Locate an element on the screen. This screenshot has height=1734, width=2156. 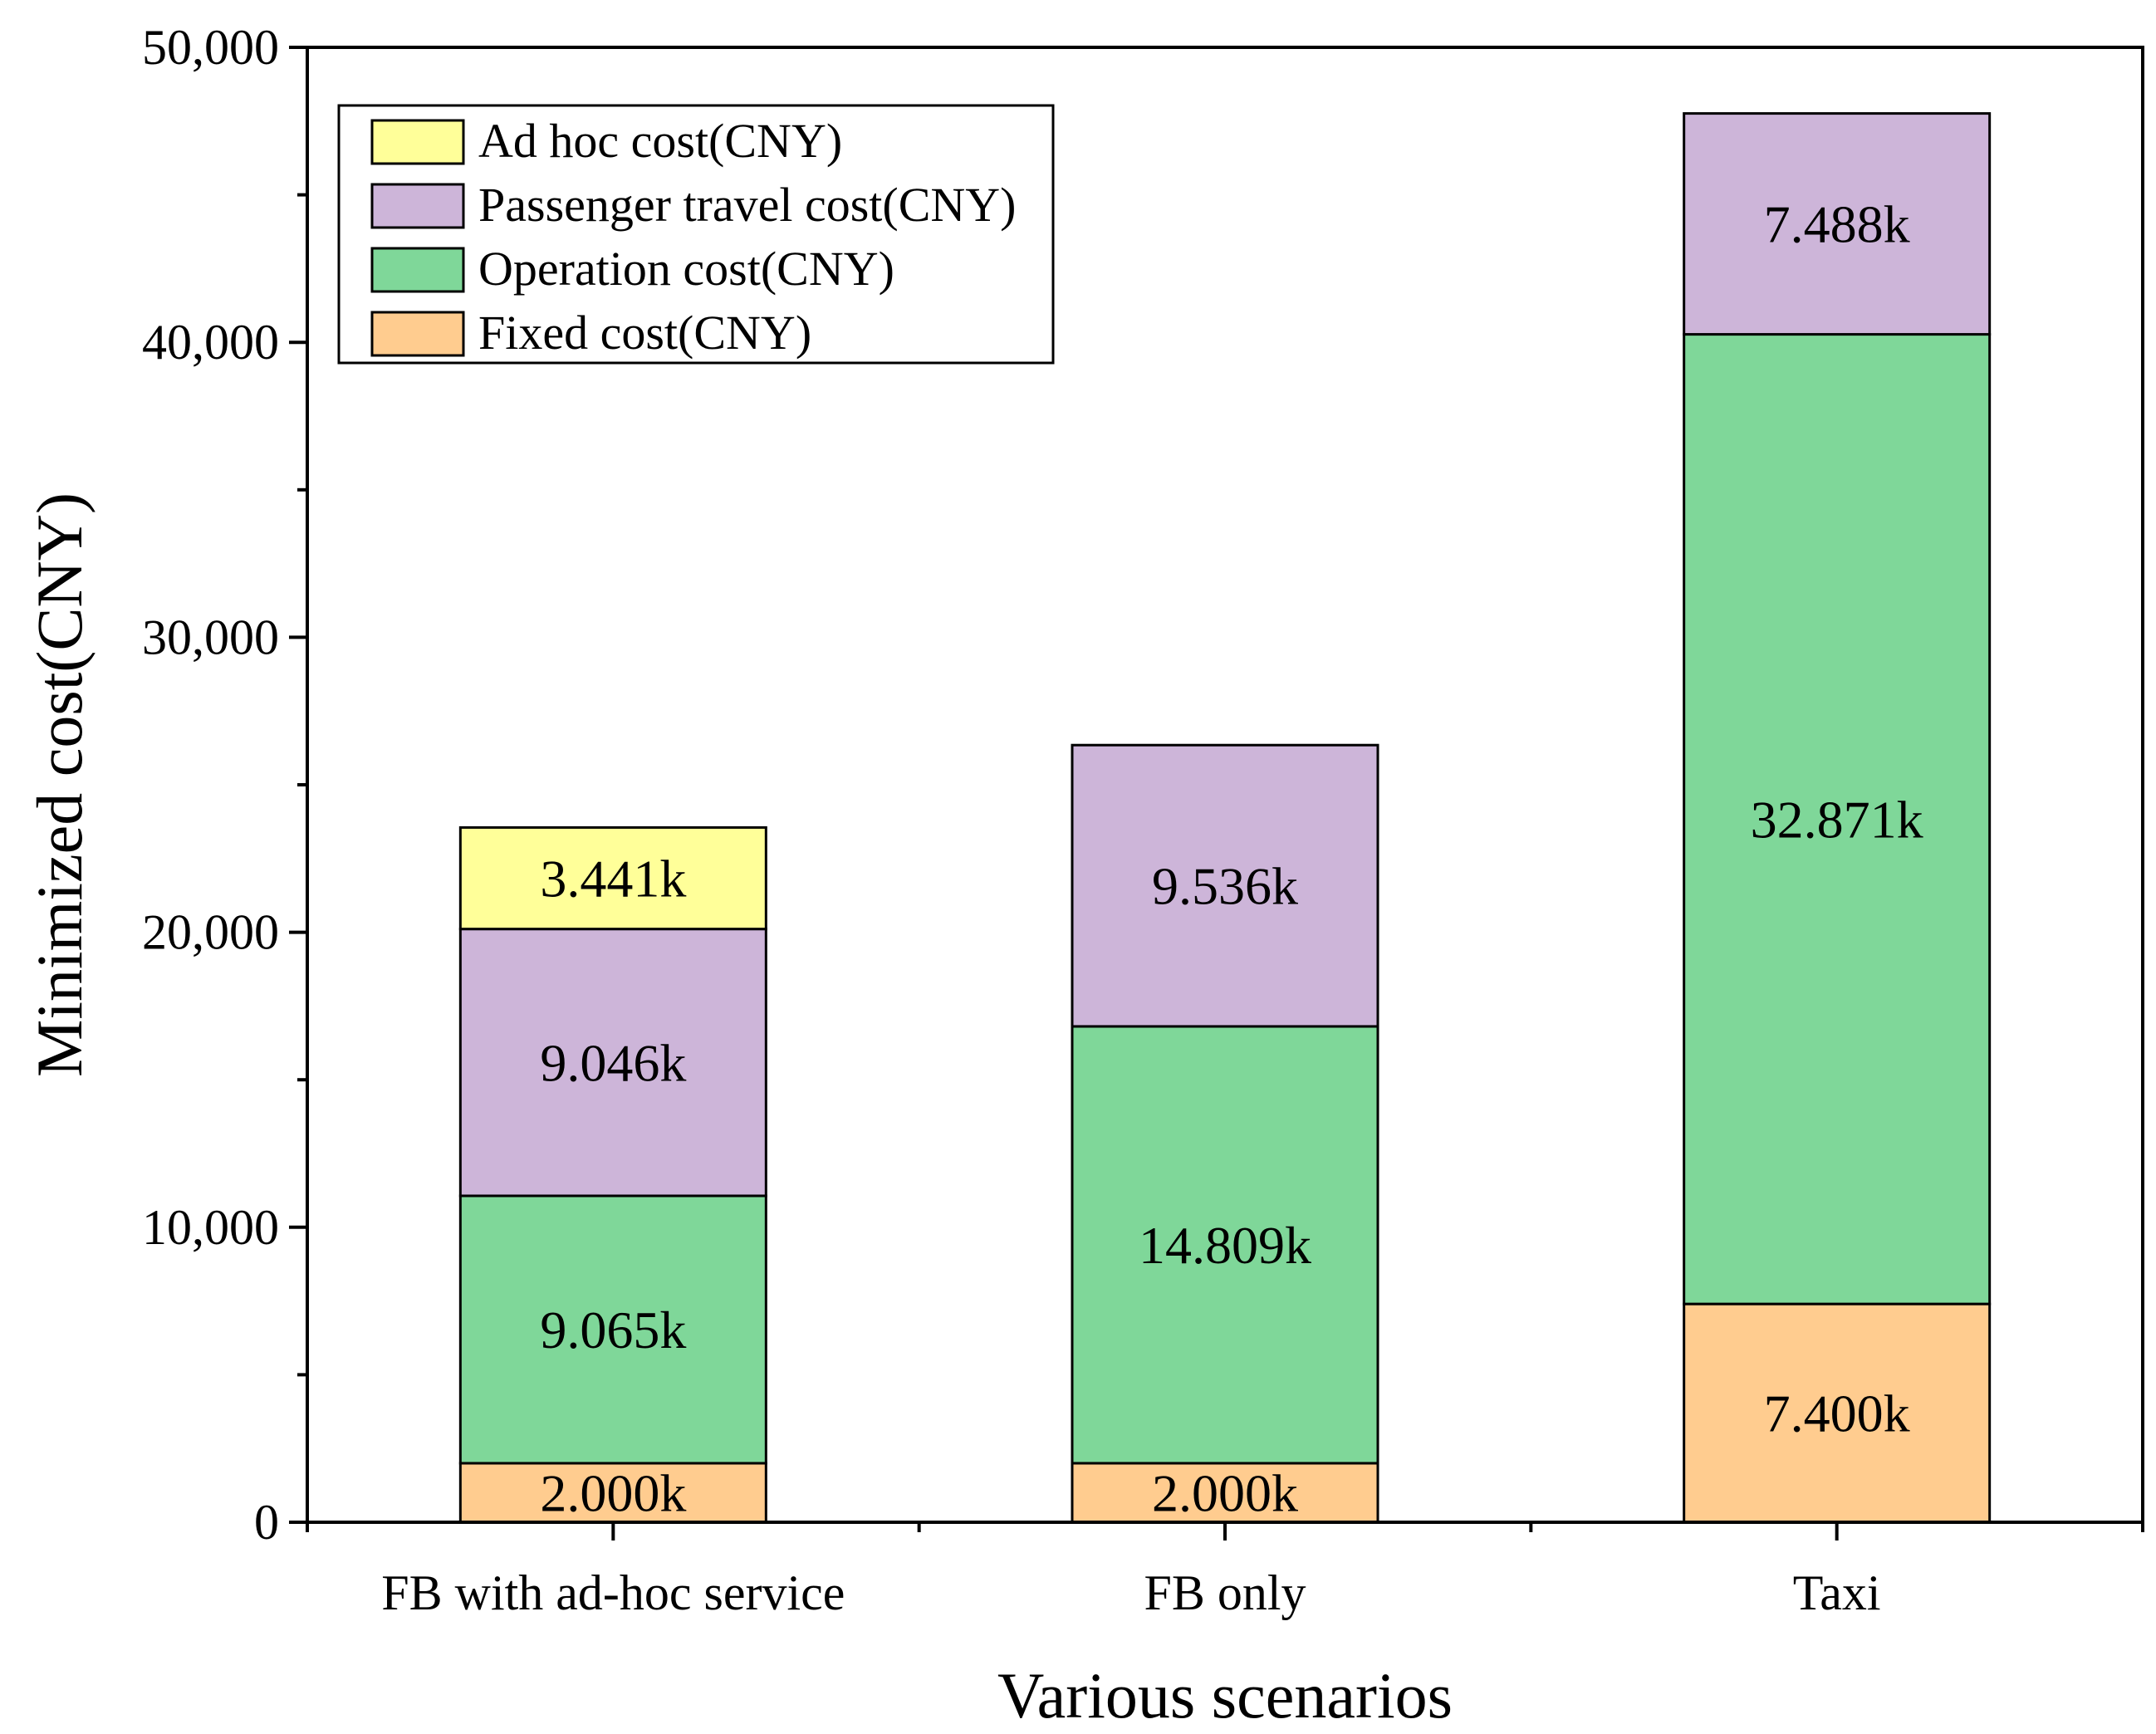
data-label-fixed-cost: 7.400k is located at coordinates (1837, 1413).